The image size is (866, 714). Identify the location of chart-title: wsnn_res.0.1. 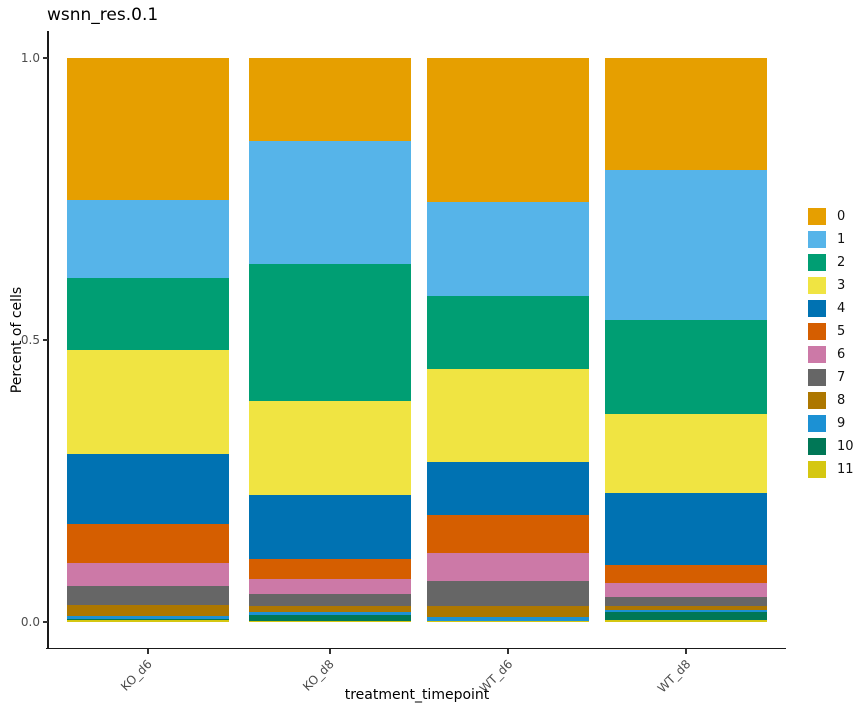
(103, 15).